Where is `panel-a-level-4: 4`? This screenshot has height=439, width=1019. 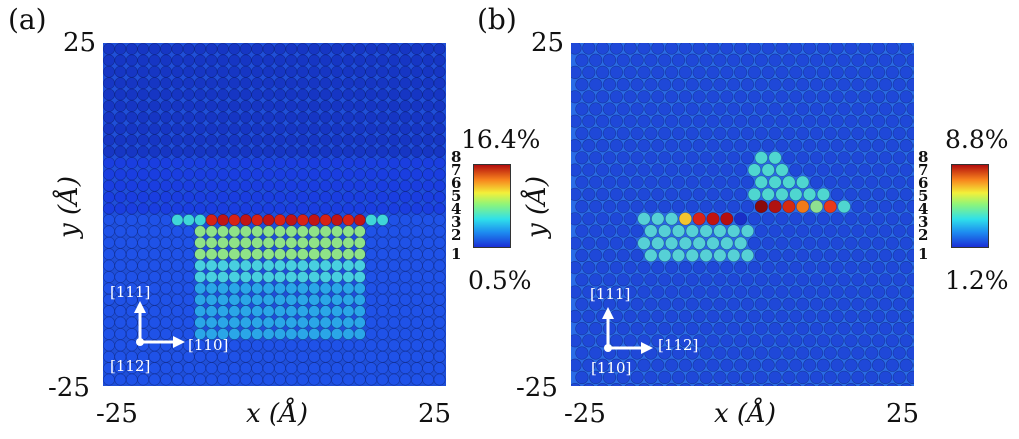 panel-a-level-4: 4 is located at coordinates (456, 209).